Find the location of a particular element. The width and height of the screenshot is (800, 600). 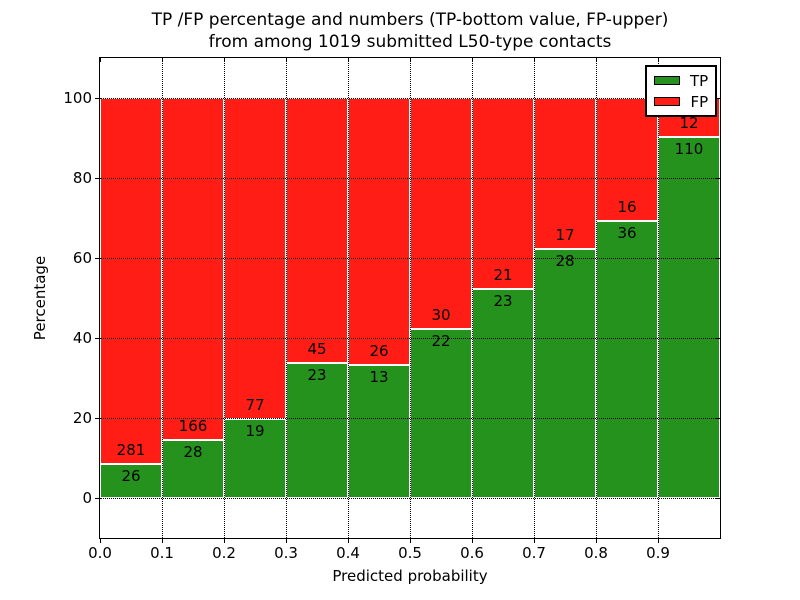

x-tick-label: 0.8 is located at coordinates (596, 553).